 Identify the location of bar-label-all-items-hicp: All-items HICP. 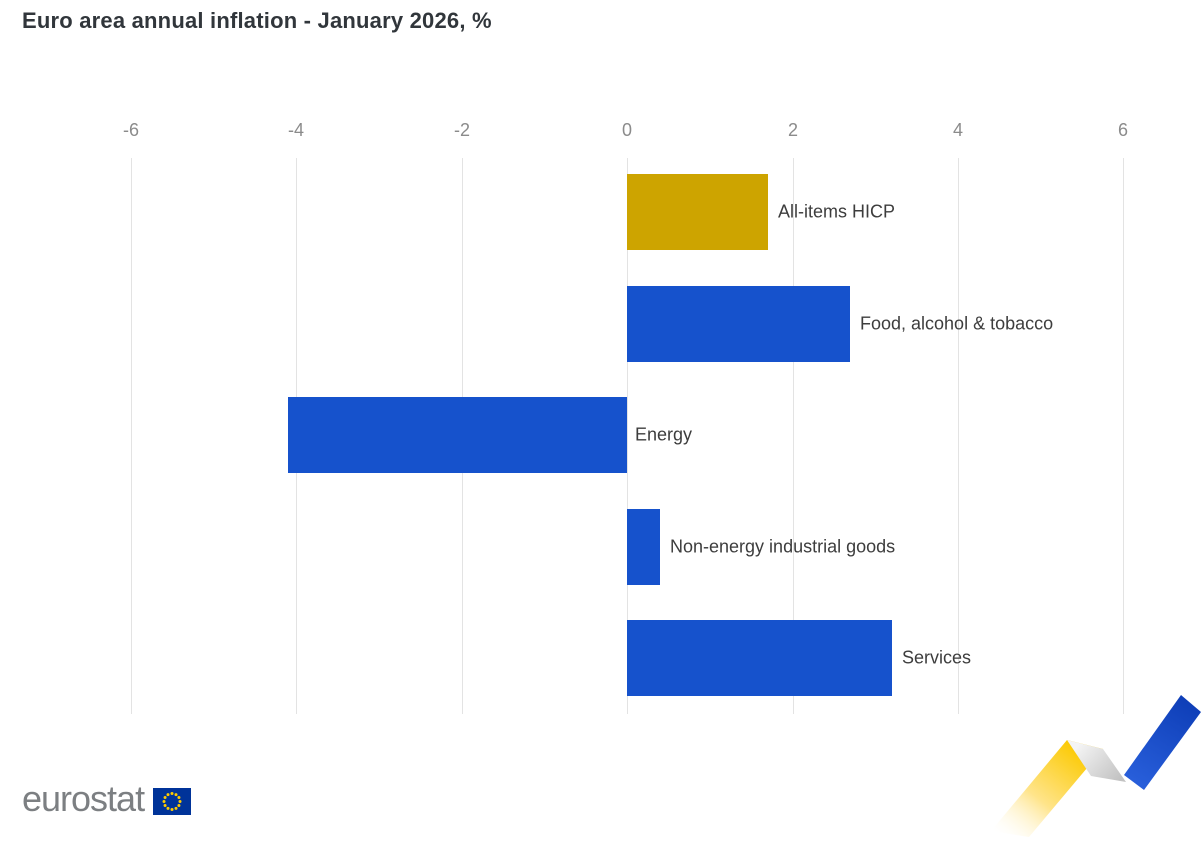
(837, 211).